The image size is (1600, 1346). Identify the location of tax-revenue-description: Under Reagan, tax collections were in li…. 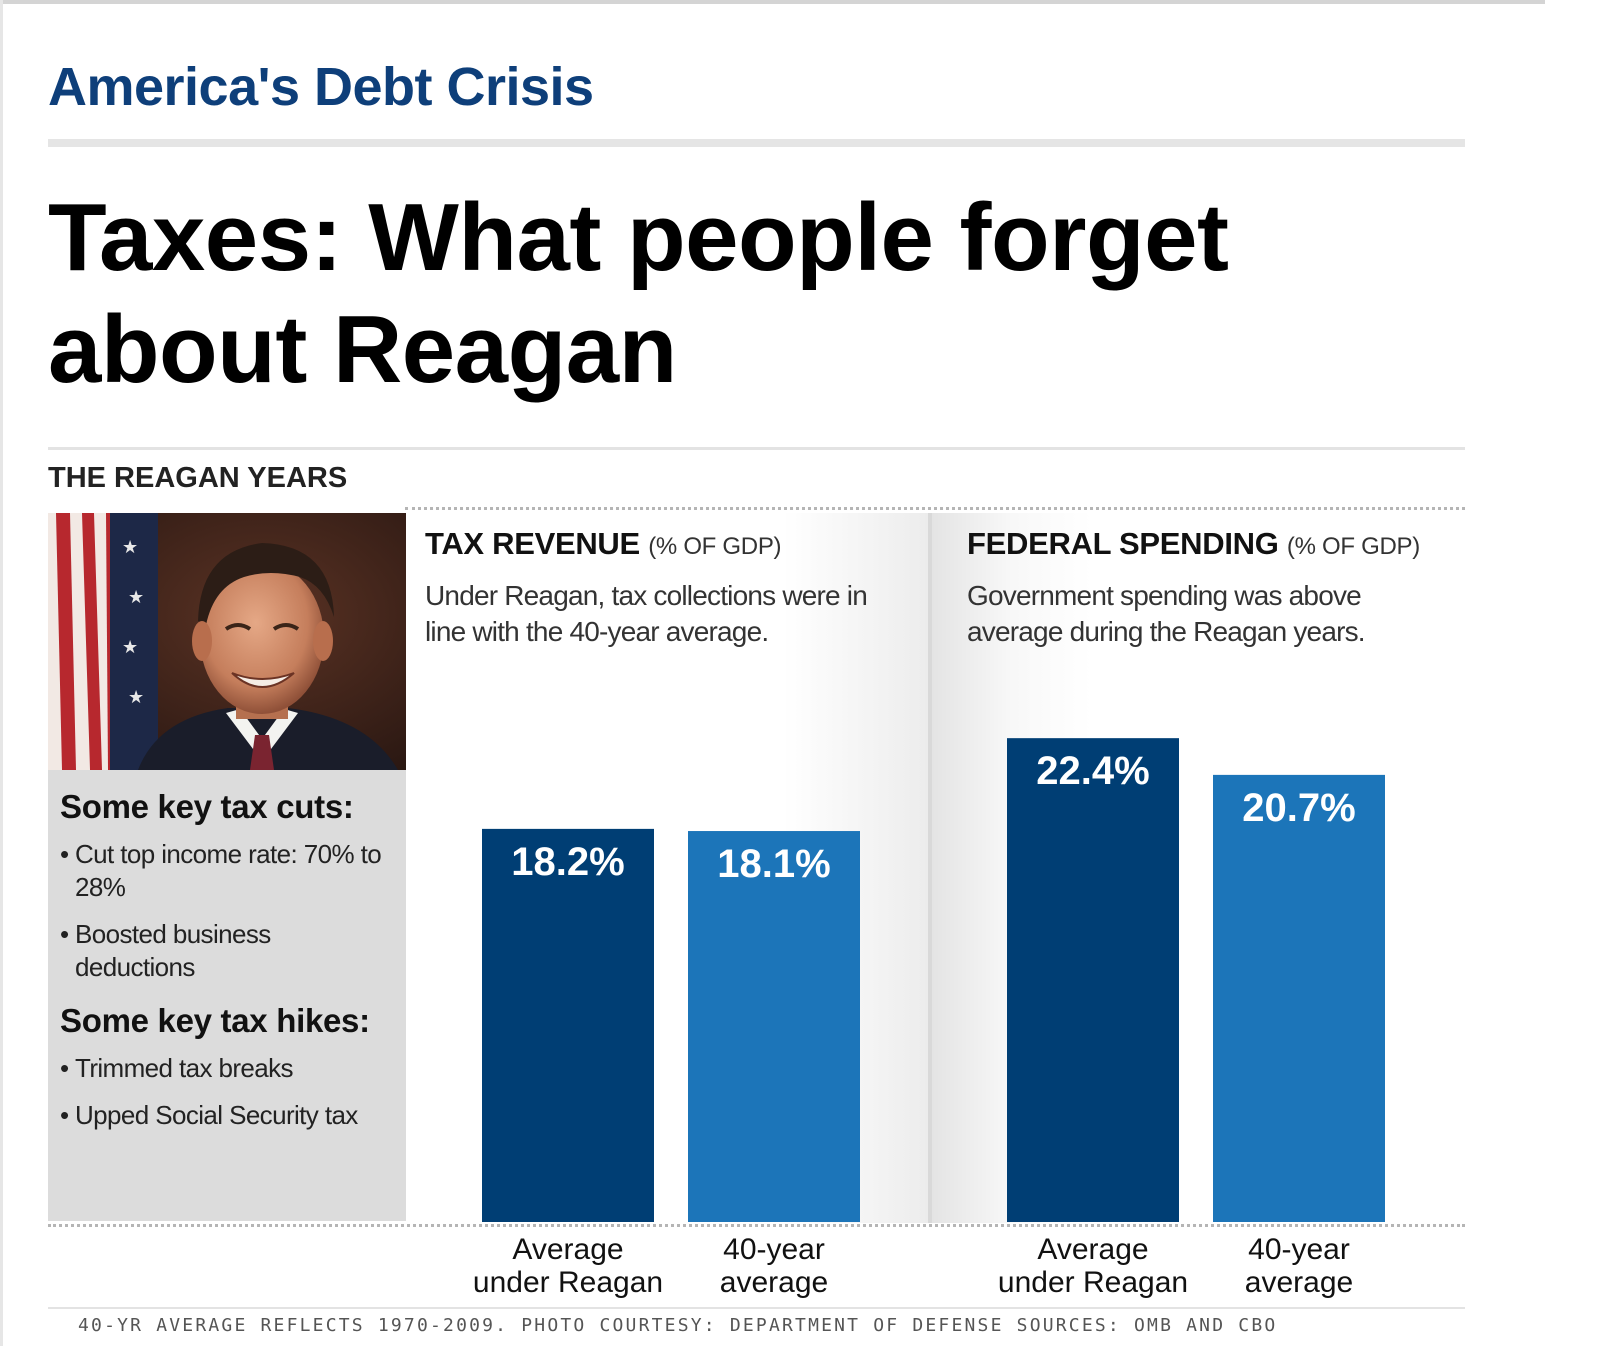
(646, 613).